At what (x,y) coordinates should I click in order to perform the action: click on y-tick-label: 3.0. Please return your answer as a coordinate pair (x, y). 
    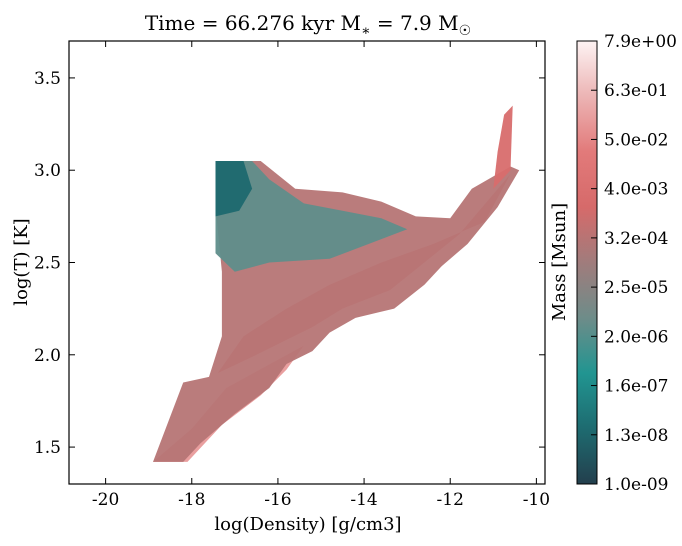
    Looking at the image, I should click on (47, 171).